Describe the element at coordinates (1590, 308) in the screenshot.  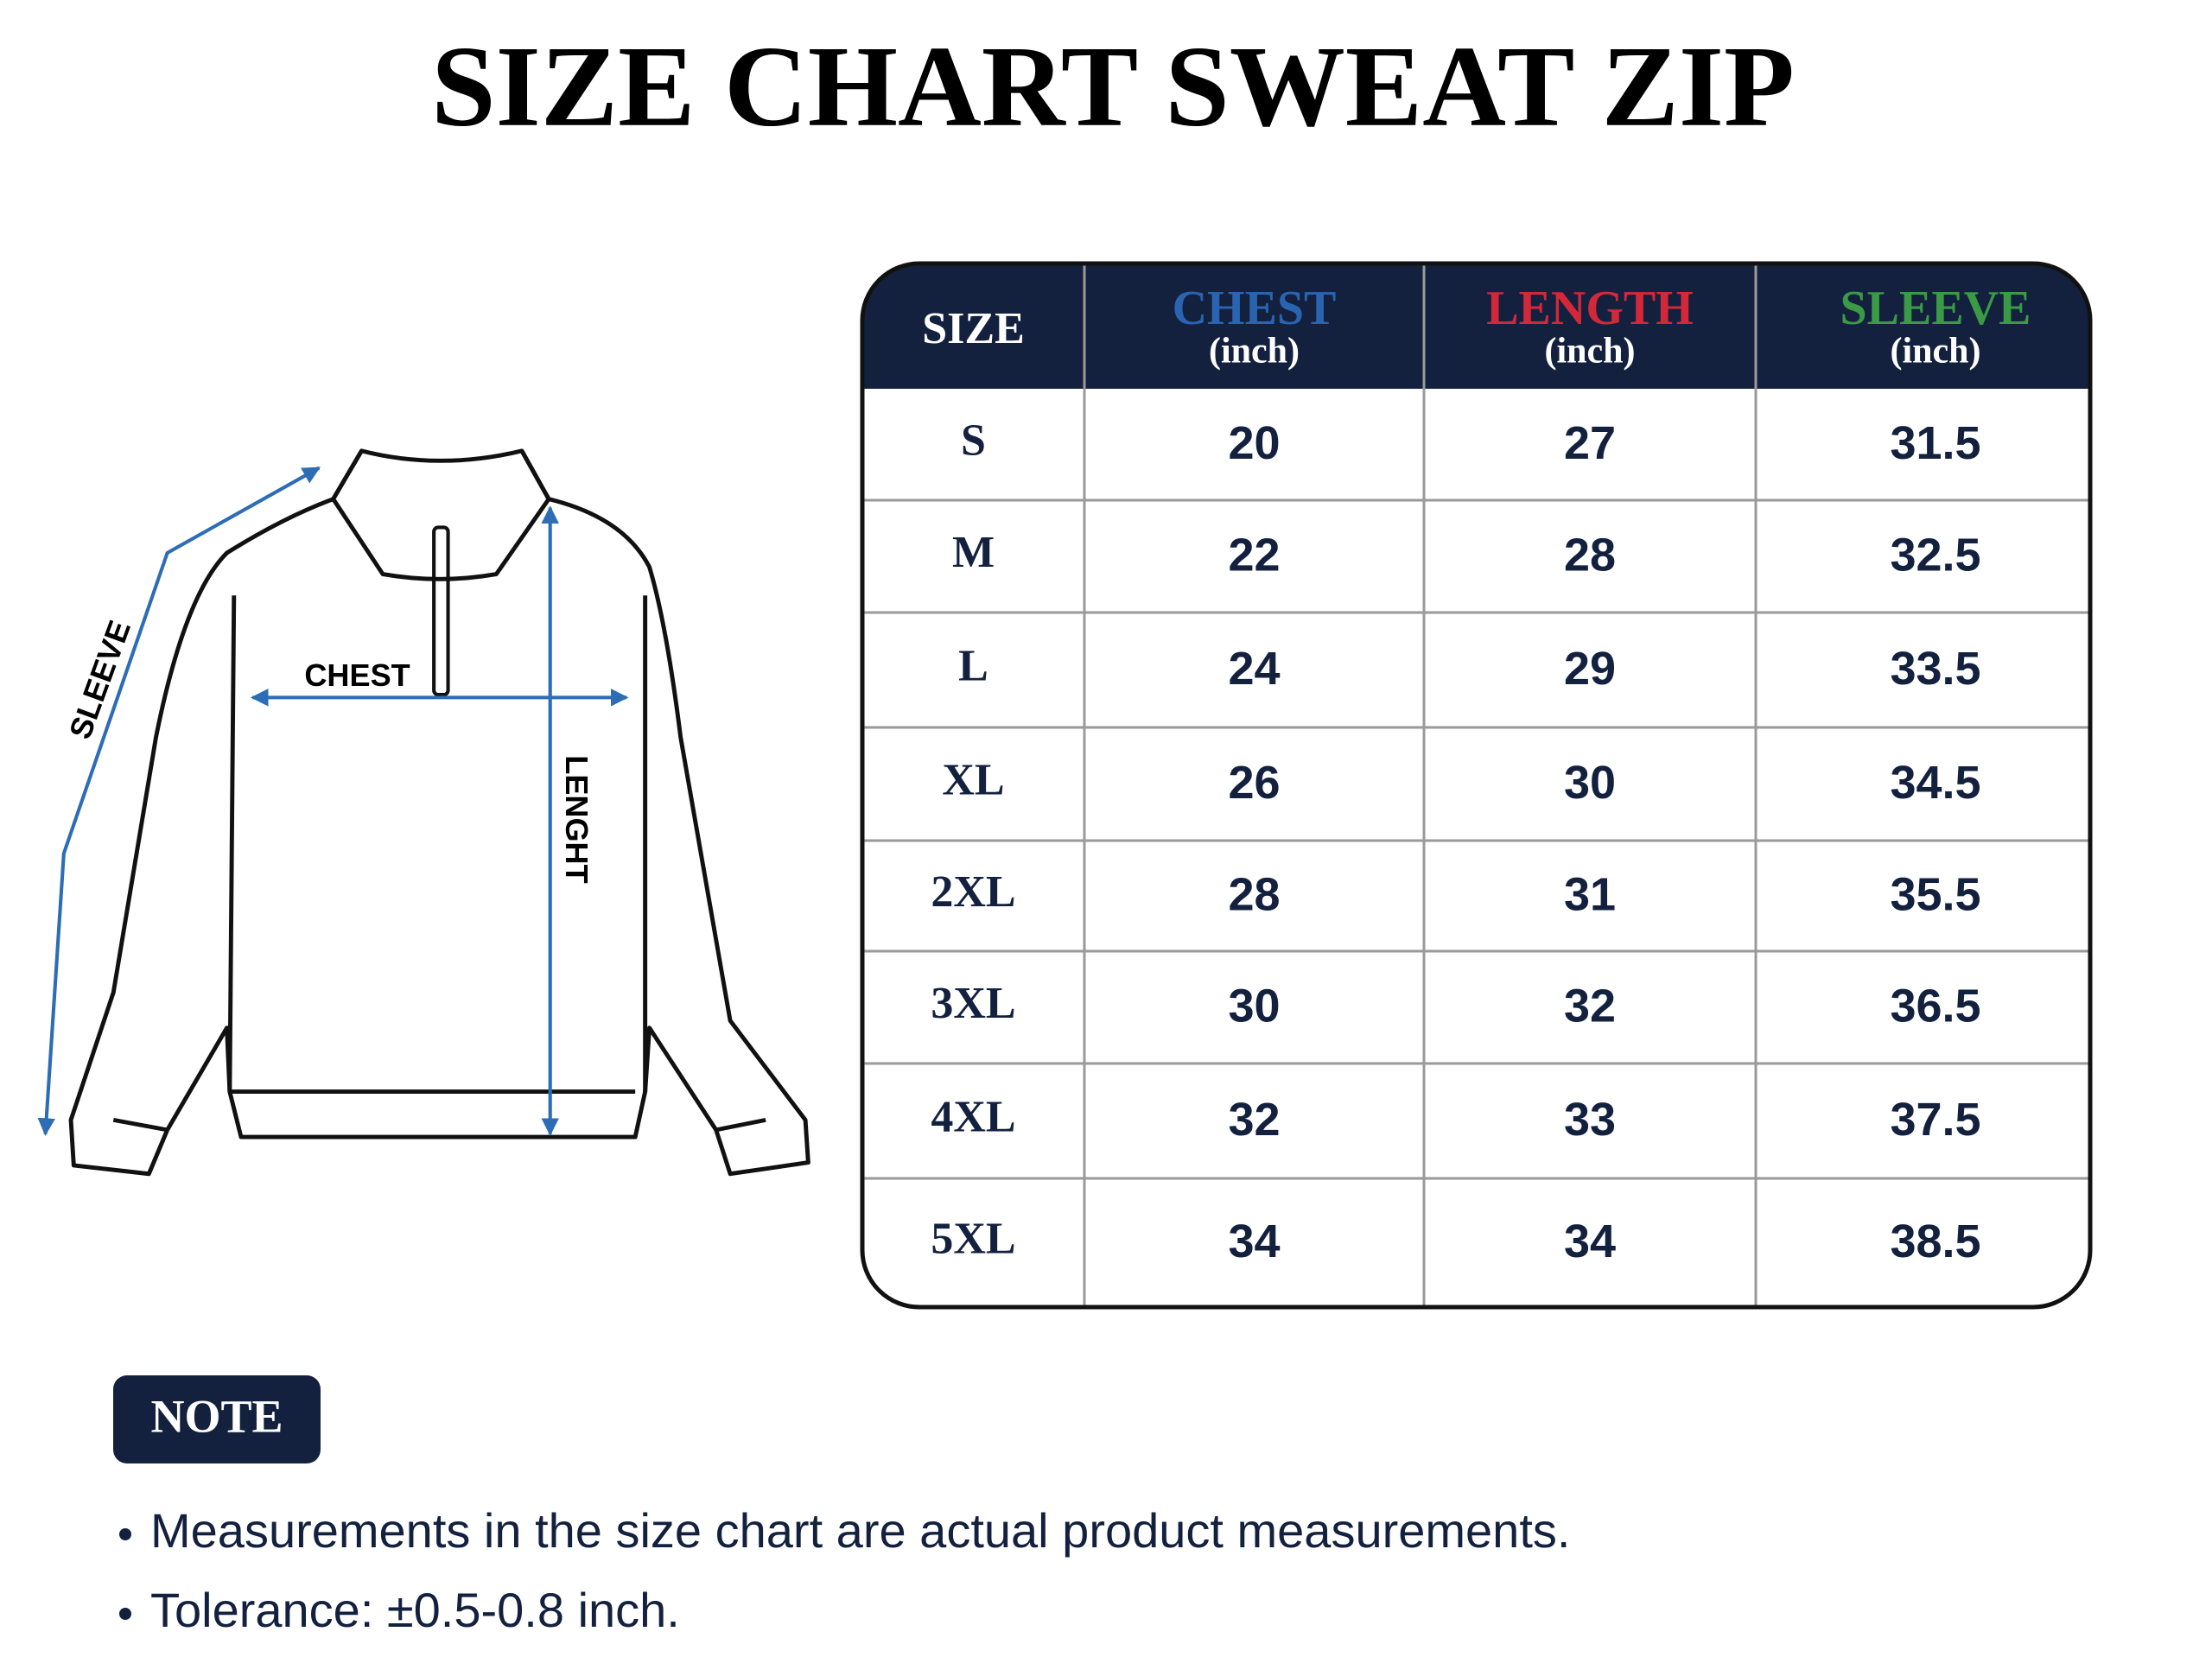
I see `header-name: LENGTH` at that location.